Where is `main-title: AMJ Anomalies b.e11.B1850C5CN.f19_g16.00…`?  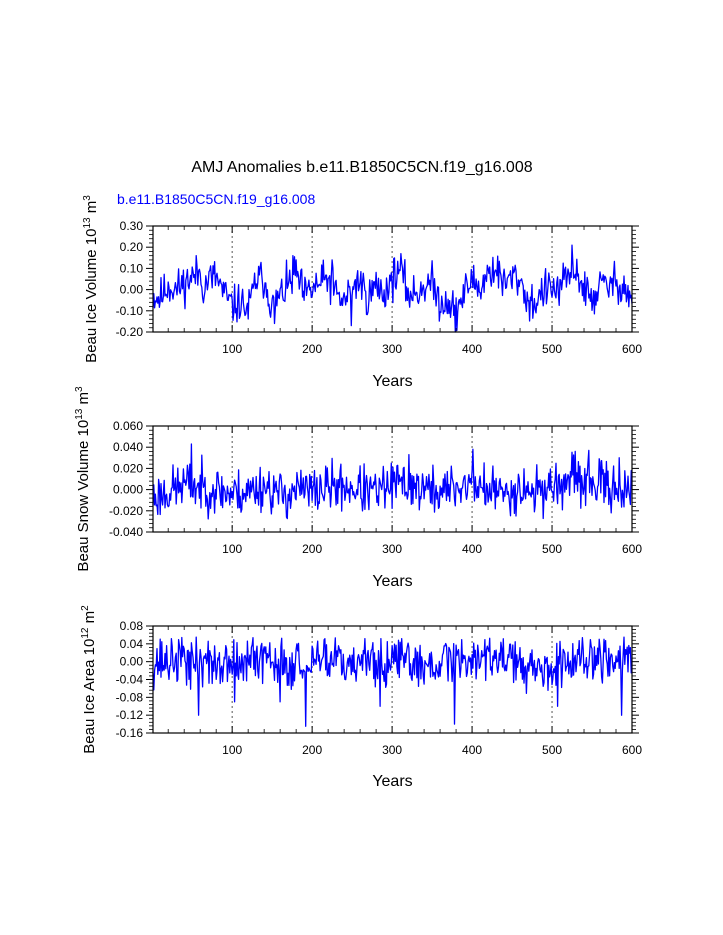
main-title: AMJ Anomalies b.e11.B1850C5CN.f19_g16.00… is located at coordinates (361, 167).